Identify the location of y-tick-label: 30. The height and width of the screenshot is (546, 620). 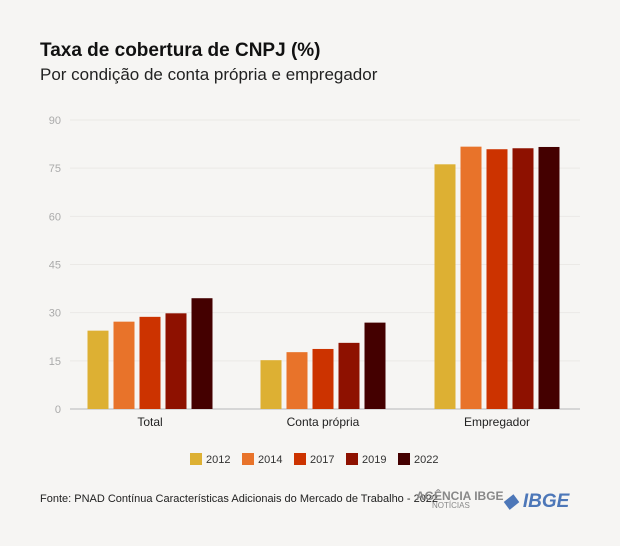
(55, 314).